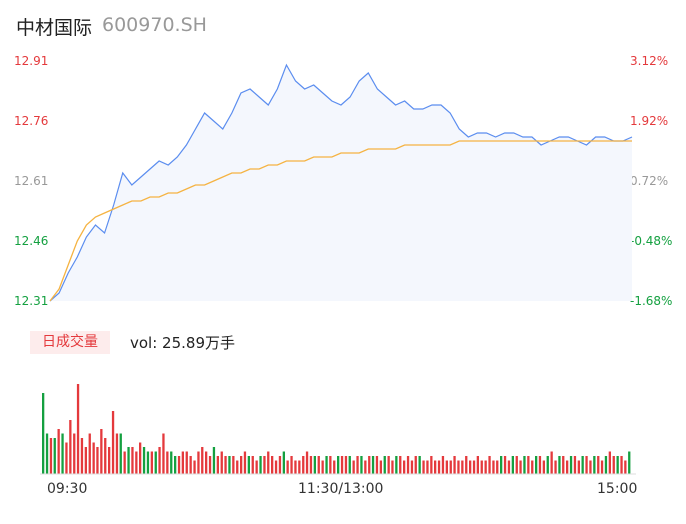 This screenshot has height=524, width=686. I want to click on pct-tick-4: -1.68%, so click(651, 301).